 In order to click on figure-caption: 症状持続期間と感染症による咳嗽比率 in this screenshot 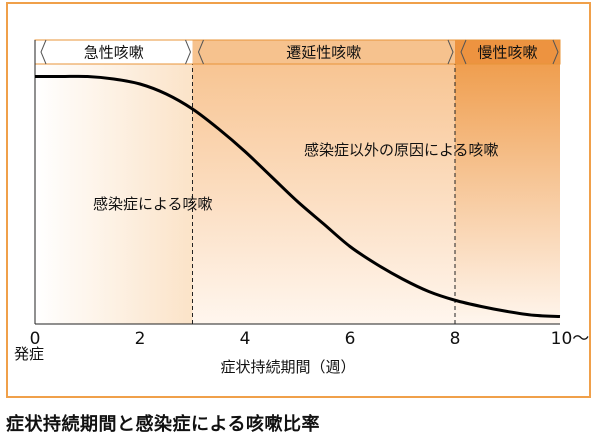, I will do `click(163, 424)`.